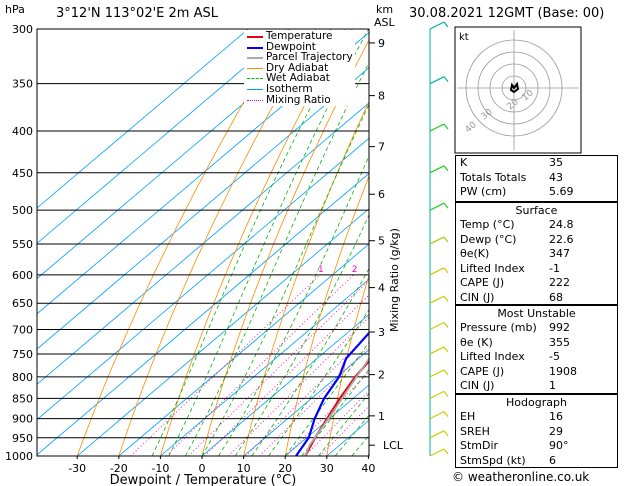 The image size is (629, 486). What do you see at coordinates (119, 468) in the screenshot?
I see `x-tick-label: -20` at bounding box center [119, 468].